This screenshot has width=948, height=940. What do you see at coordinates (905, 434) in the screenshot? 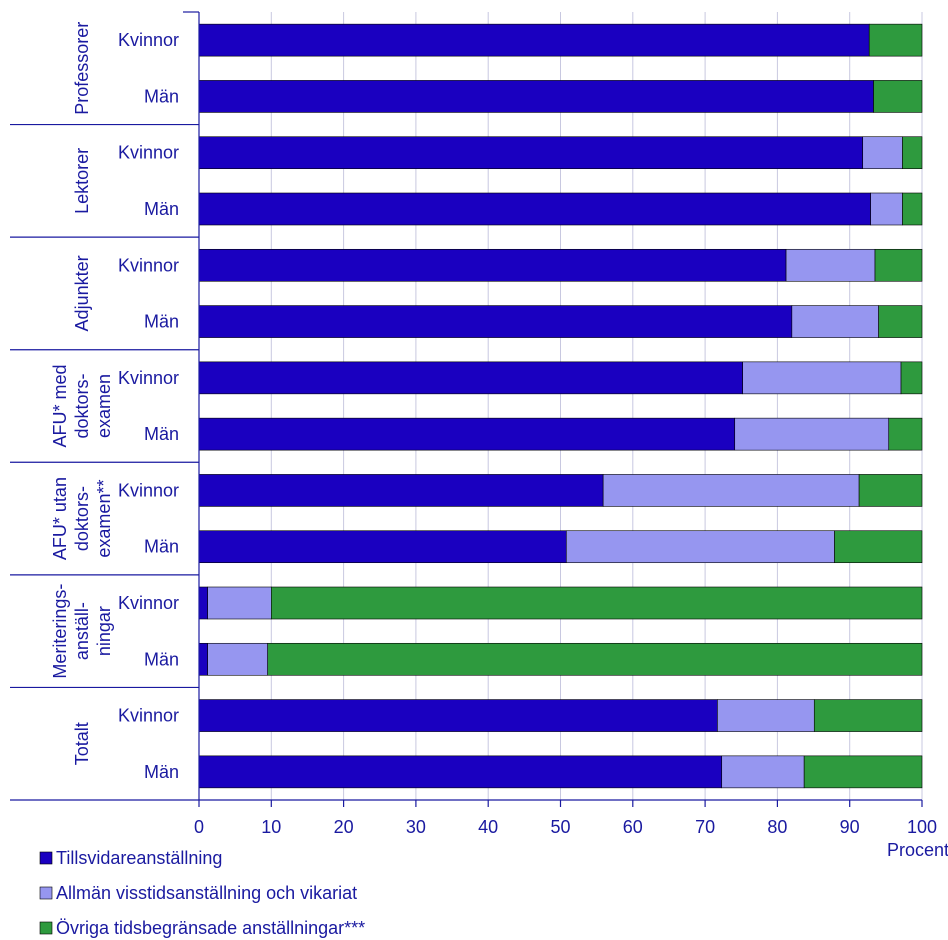
I see `bar-g3-r1-s2` at bounding box center [905, 434].